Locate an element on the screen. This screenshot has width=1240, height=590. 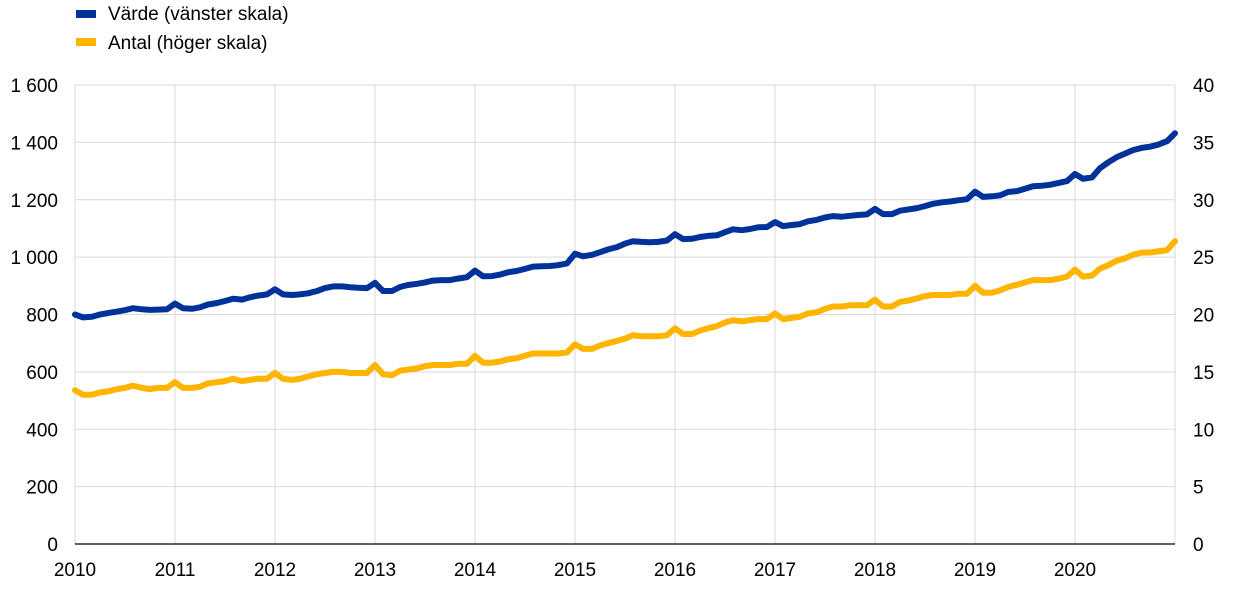
x-tick-label: 2014 is located at coordinates (475, 570).